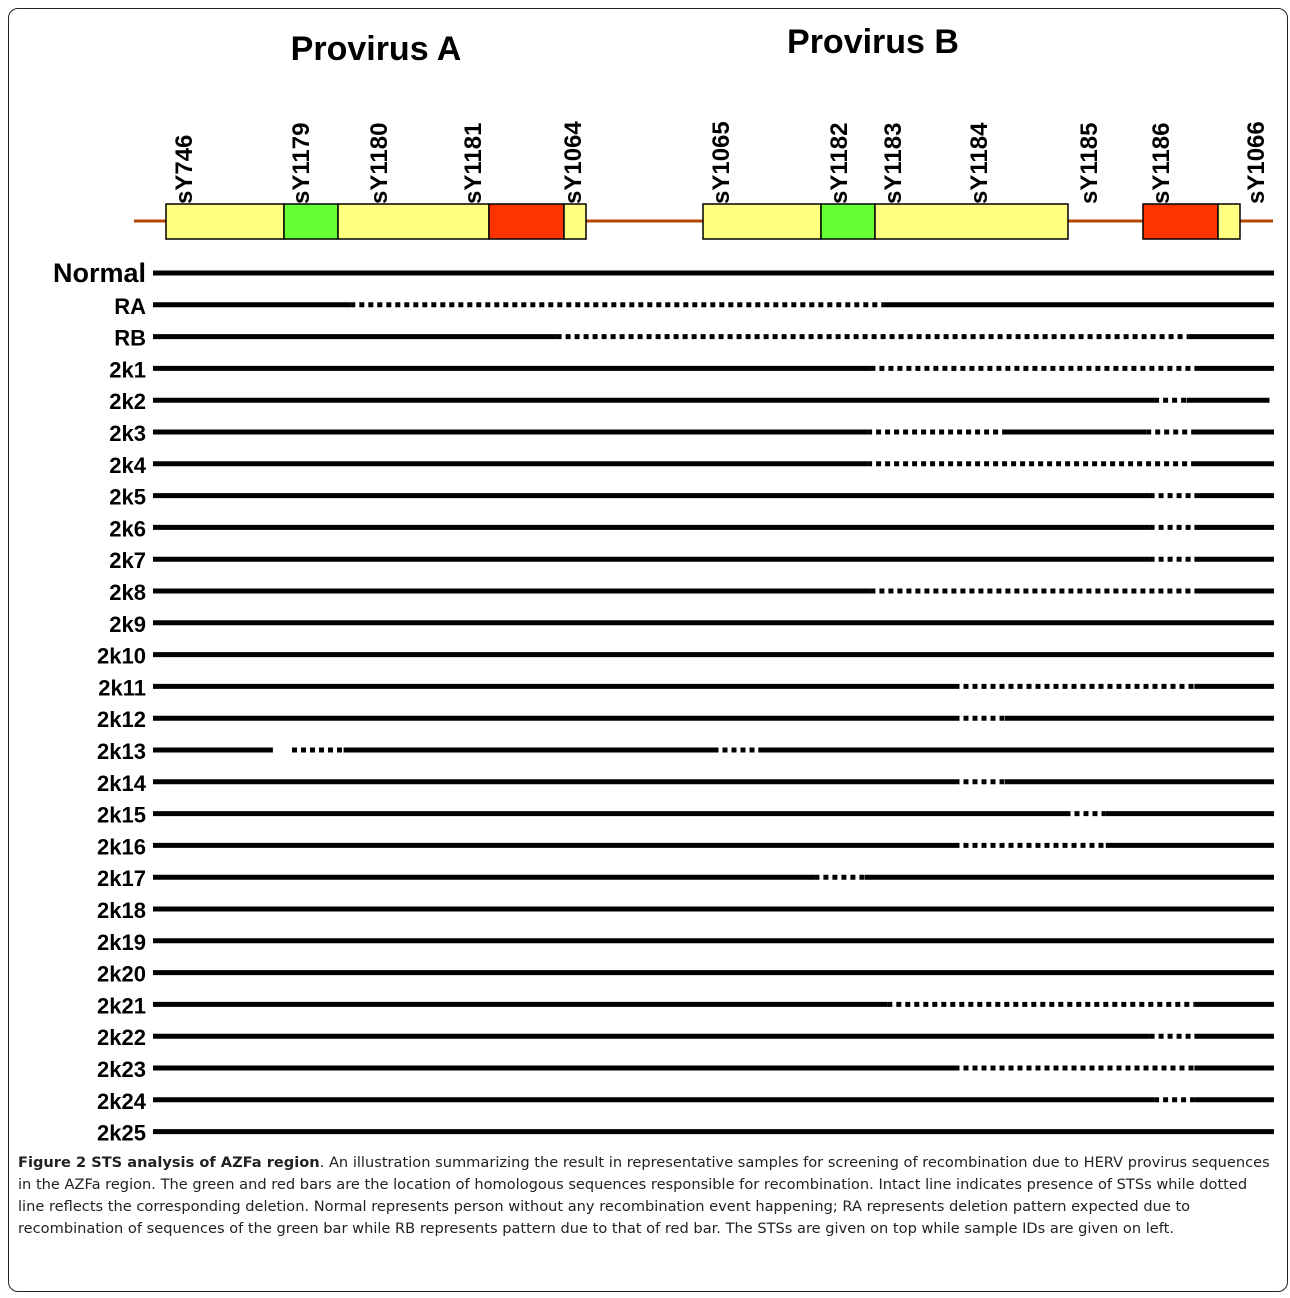  I want to click on provirus-a-title: Provirus A, so click(376, 49).